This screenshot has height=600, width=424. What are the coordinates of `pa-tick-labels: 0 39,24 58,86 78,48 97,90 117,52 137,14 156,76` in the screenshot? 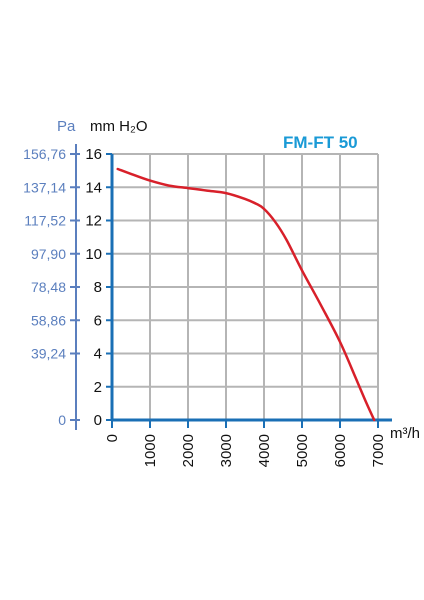 It's located at (44, 287).